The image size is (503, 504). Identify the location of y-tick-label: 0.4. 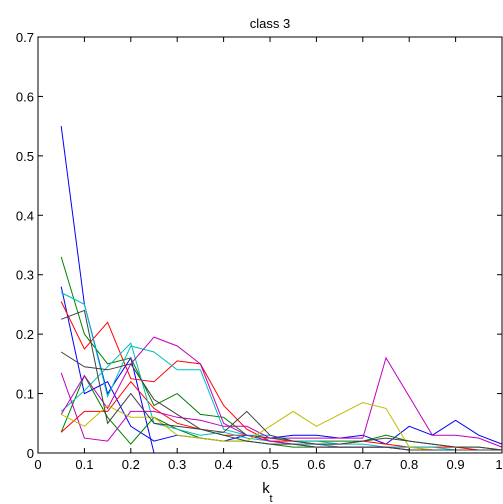
(25, 215).